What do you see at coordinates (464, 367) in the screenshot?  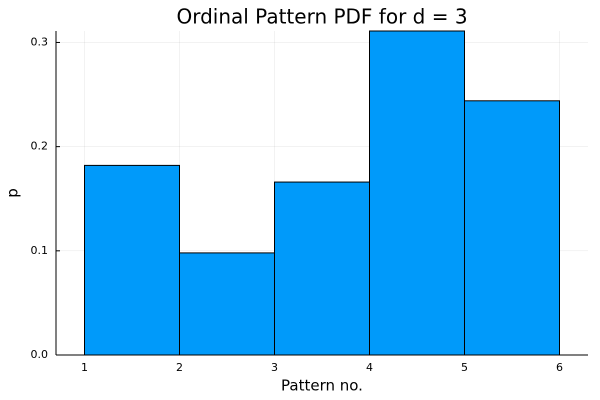 I see `x-tick-label-5: 5` at bounding box center [464, 367].